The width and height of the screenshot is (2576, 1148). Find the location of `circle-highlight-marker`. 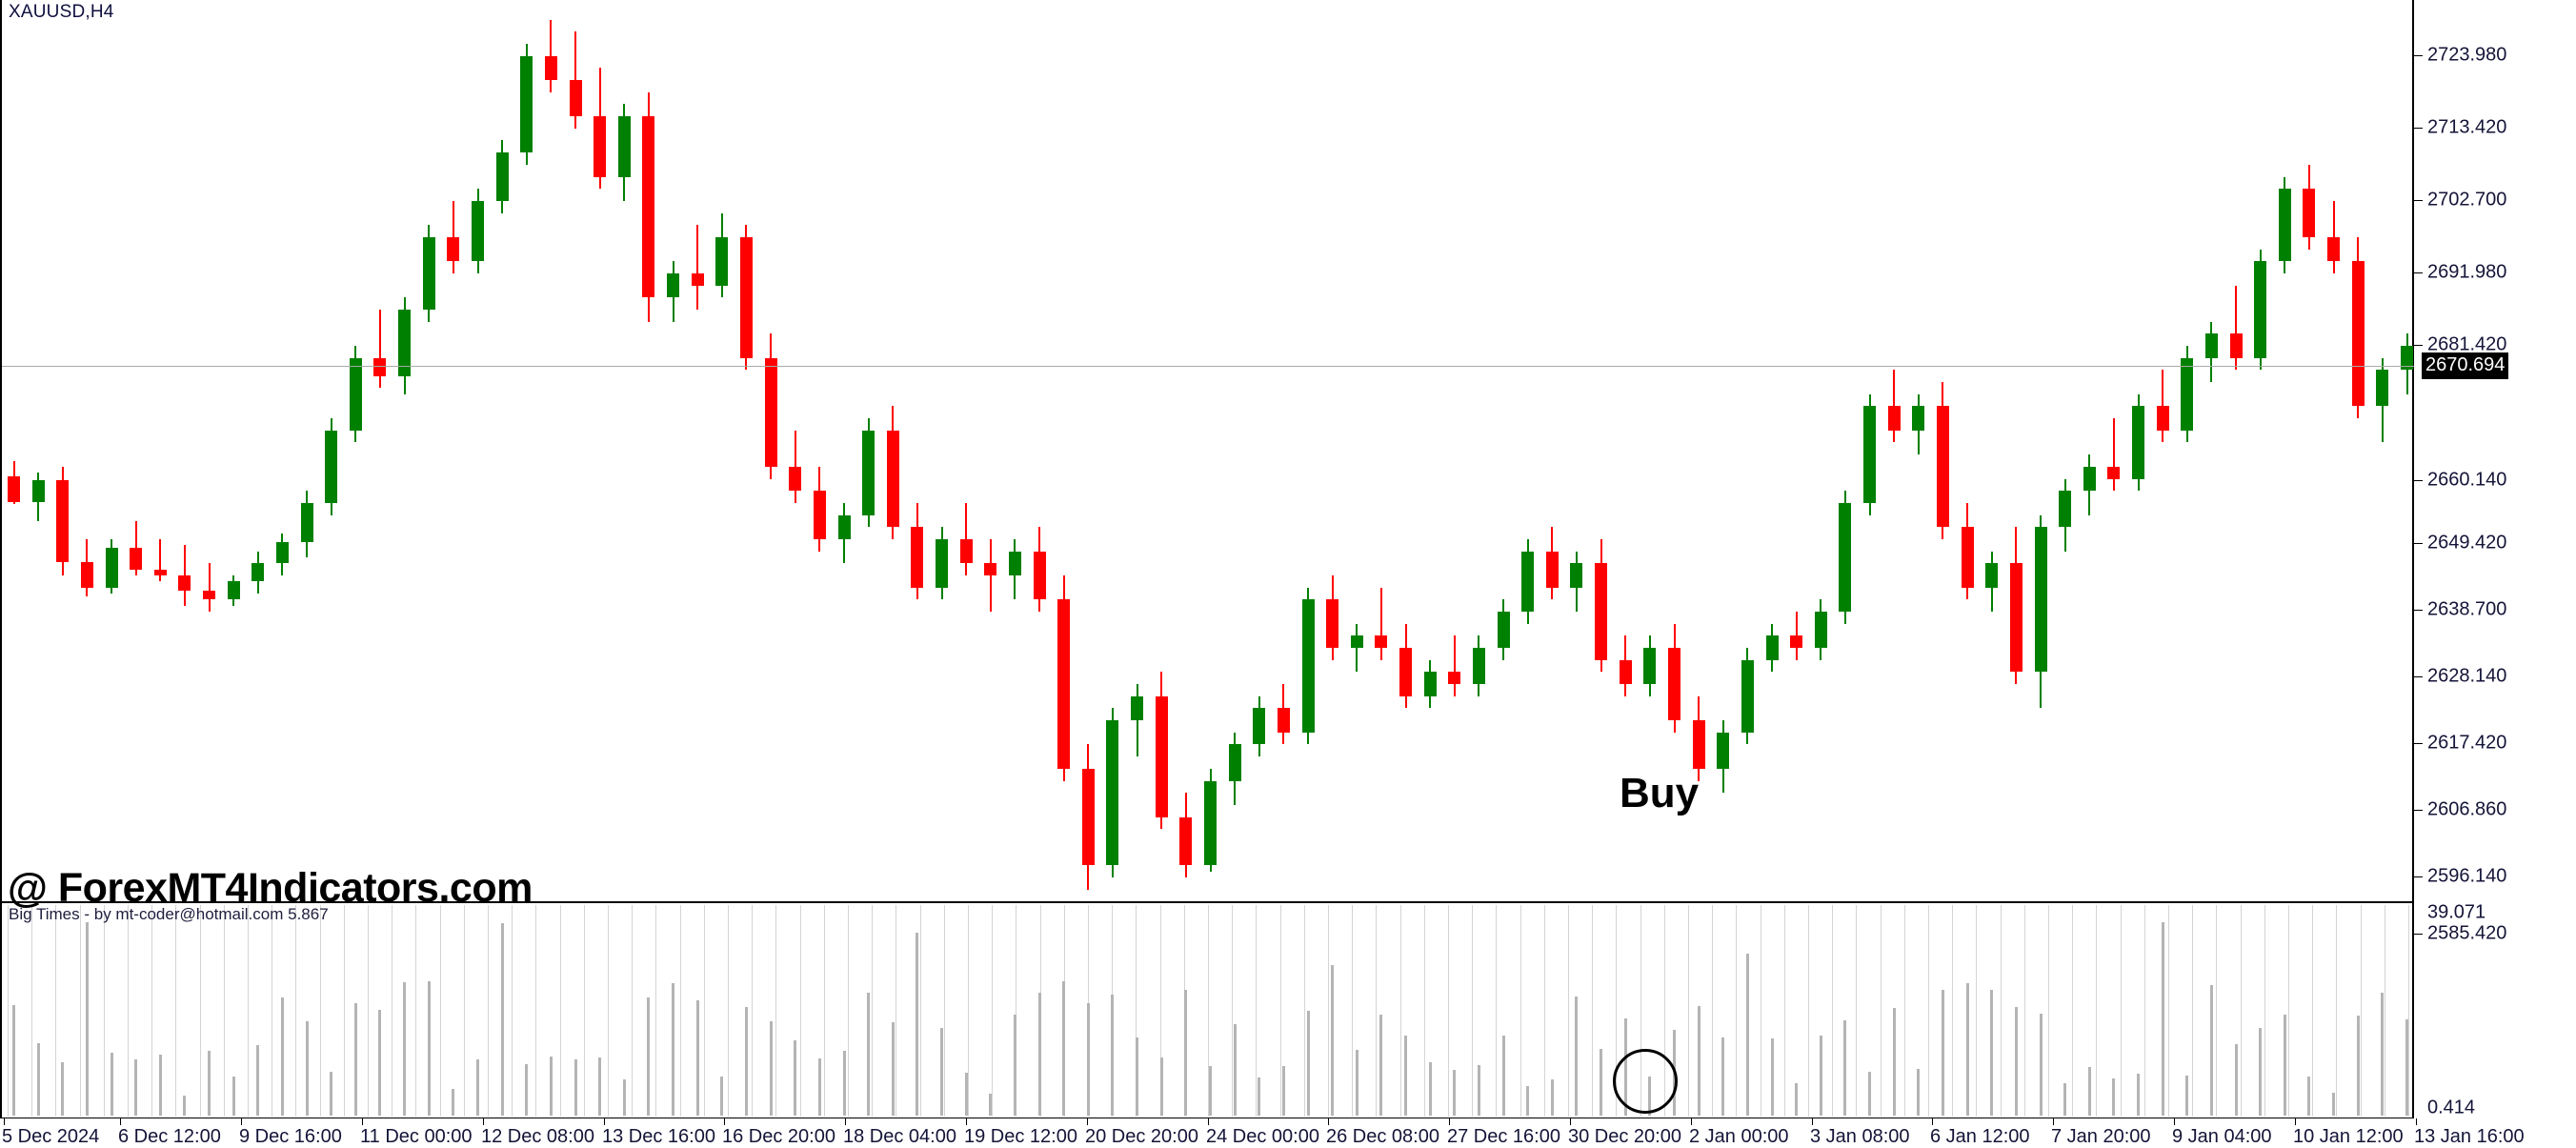

circle-highlight-marker is located at coordinates (1646, 1081).